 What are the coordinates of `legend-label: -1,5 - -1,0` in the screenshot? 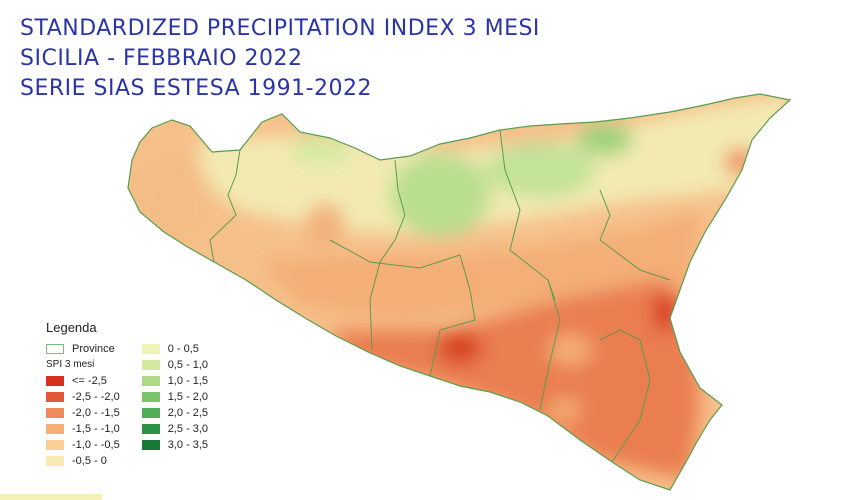 It's located at (96, 429).